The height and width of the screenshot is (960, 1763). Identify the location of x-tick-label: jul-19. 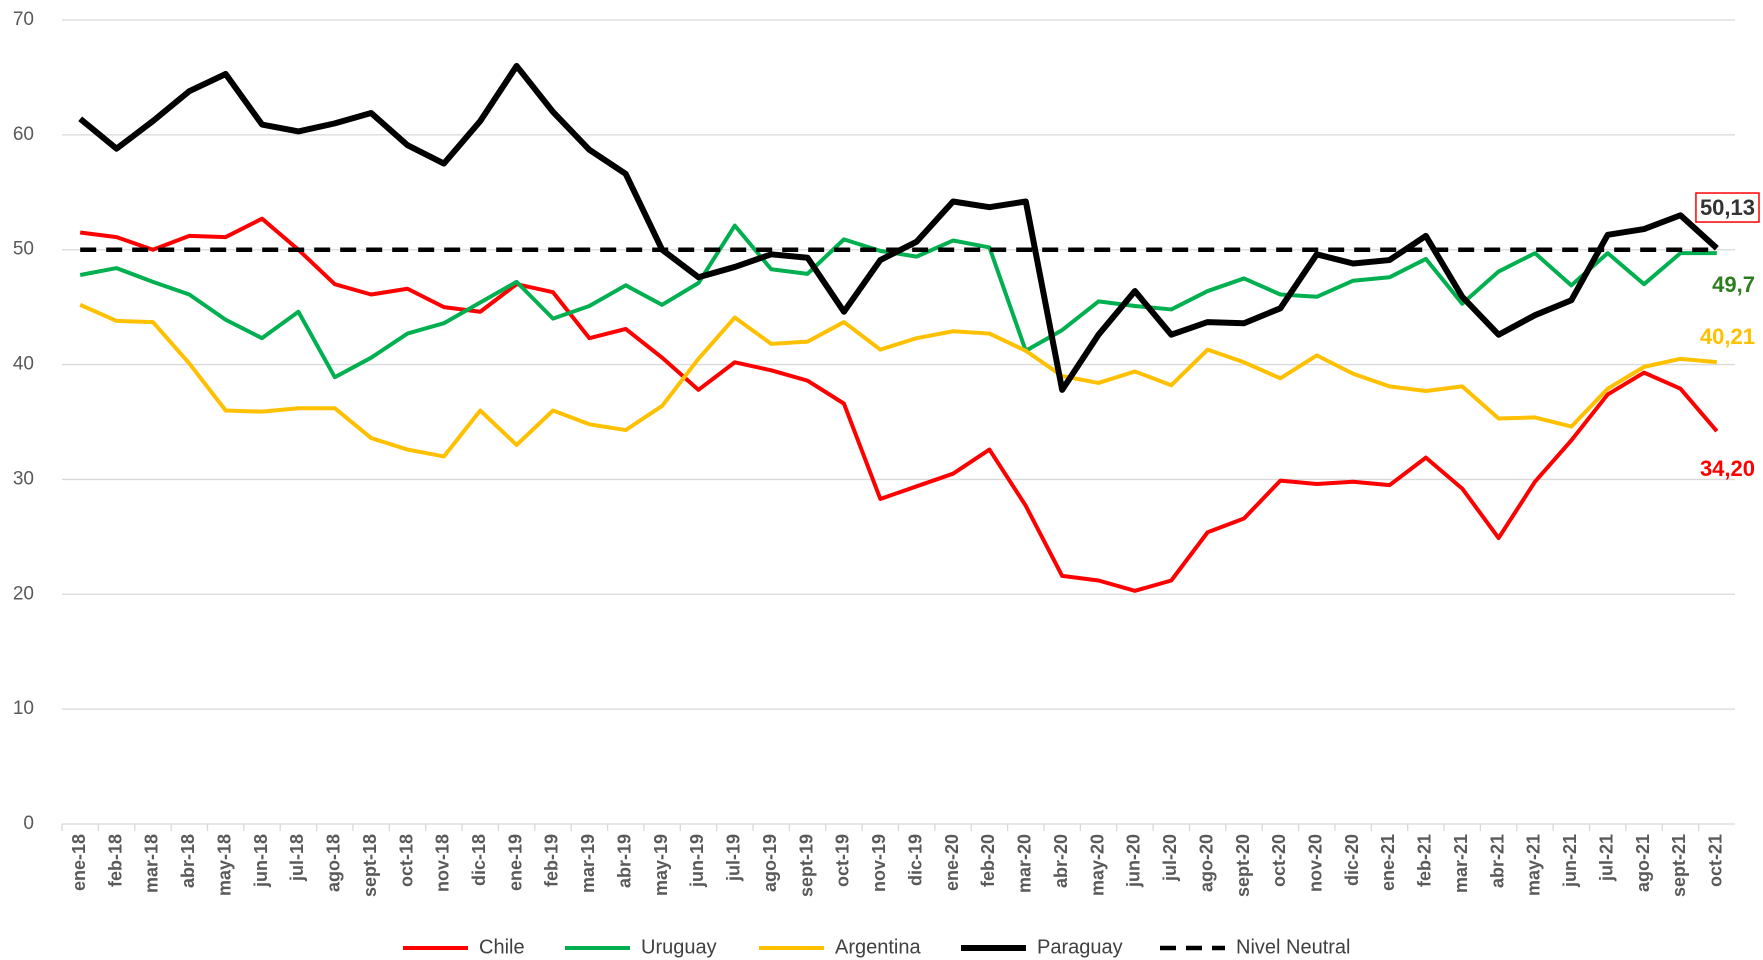
(734, 858).